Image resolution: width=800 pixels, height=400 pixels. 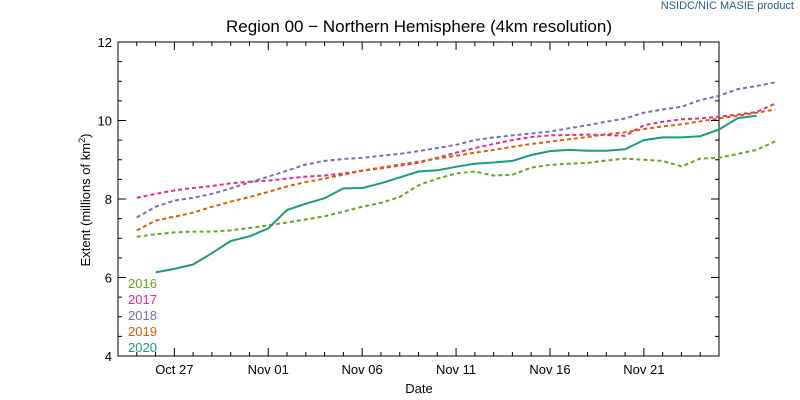 What do you see at coordinates (108, 278) in the screenshot?
I see `y-tick-label: 6` at bounding box center [108, 278].